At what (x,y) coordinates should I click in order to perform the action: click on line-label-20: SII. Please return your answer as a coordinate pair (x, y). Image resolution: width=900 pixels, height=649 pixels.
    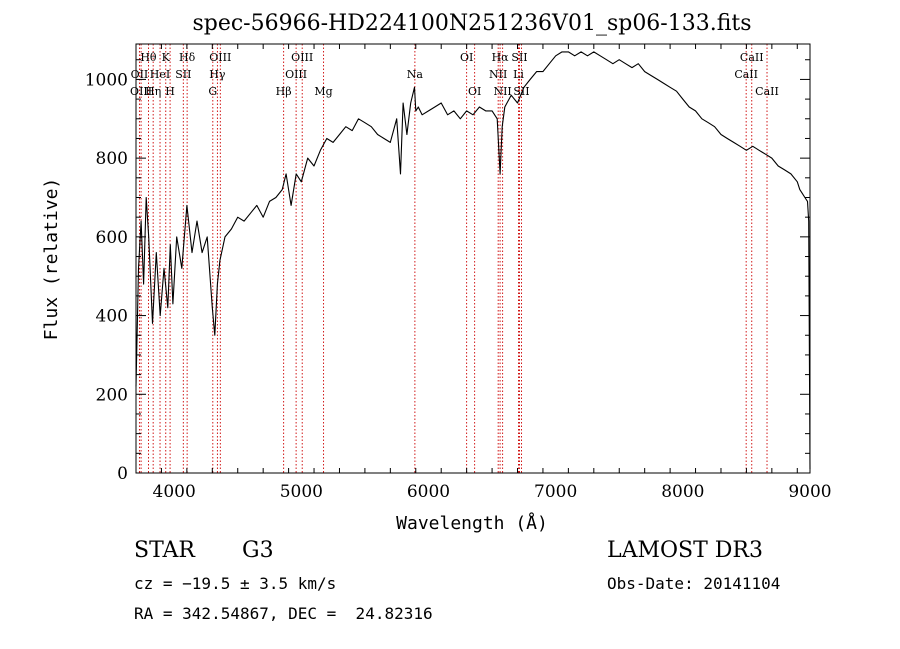
    Looking at the image, I should click on (519, 57).